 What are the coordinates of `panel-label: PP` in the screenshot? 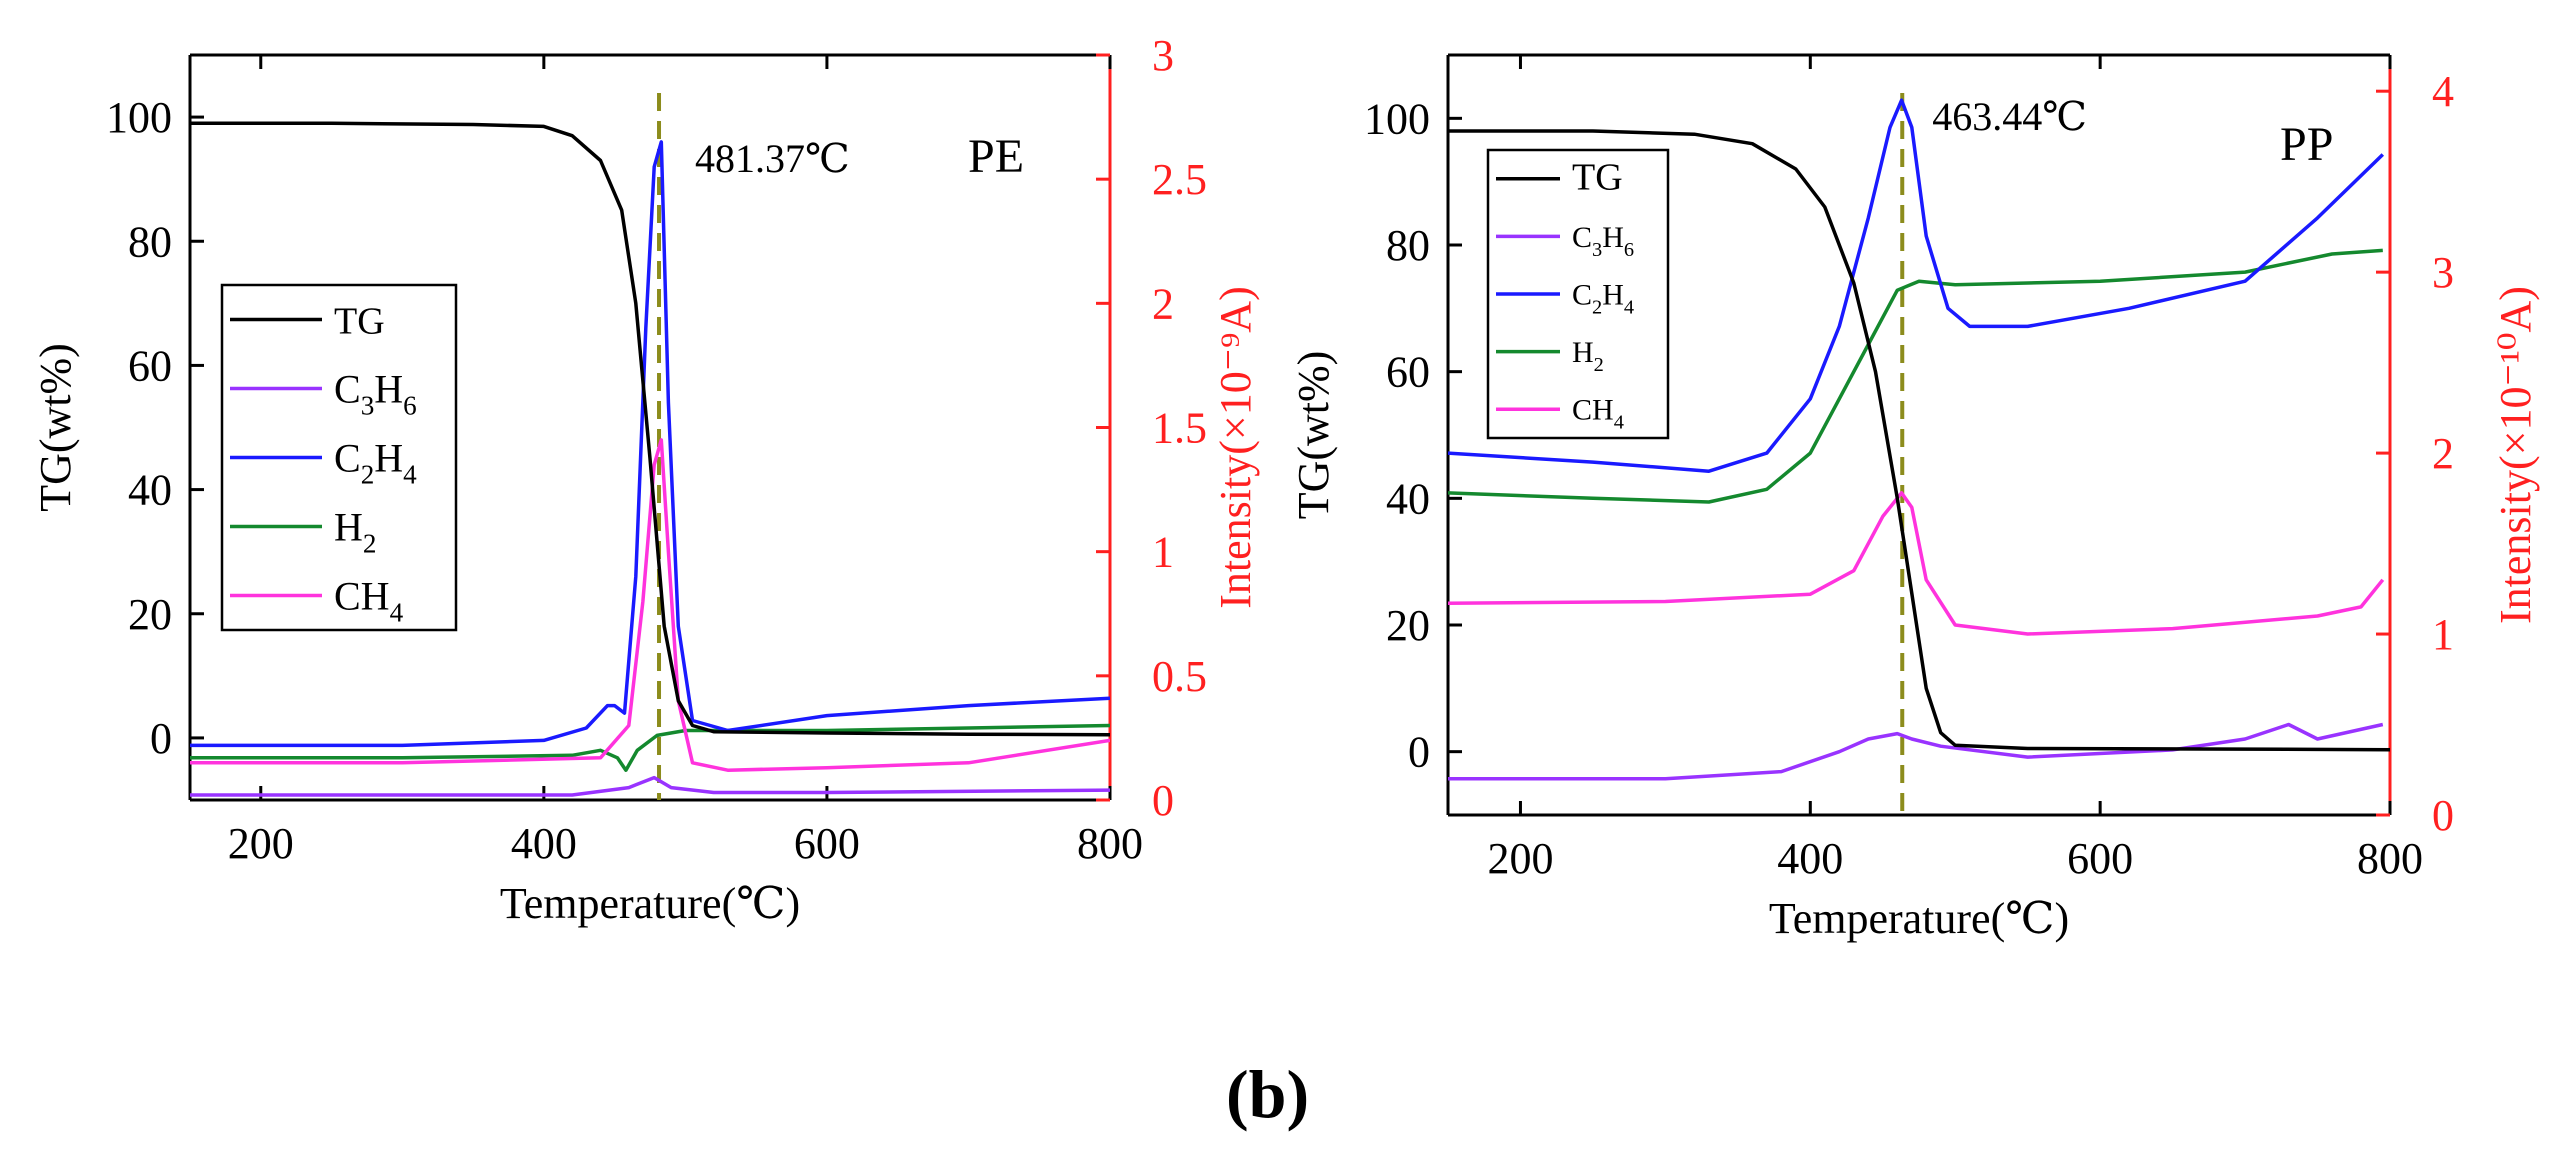 It's located at (2306, 144).